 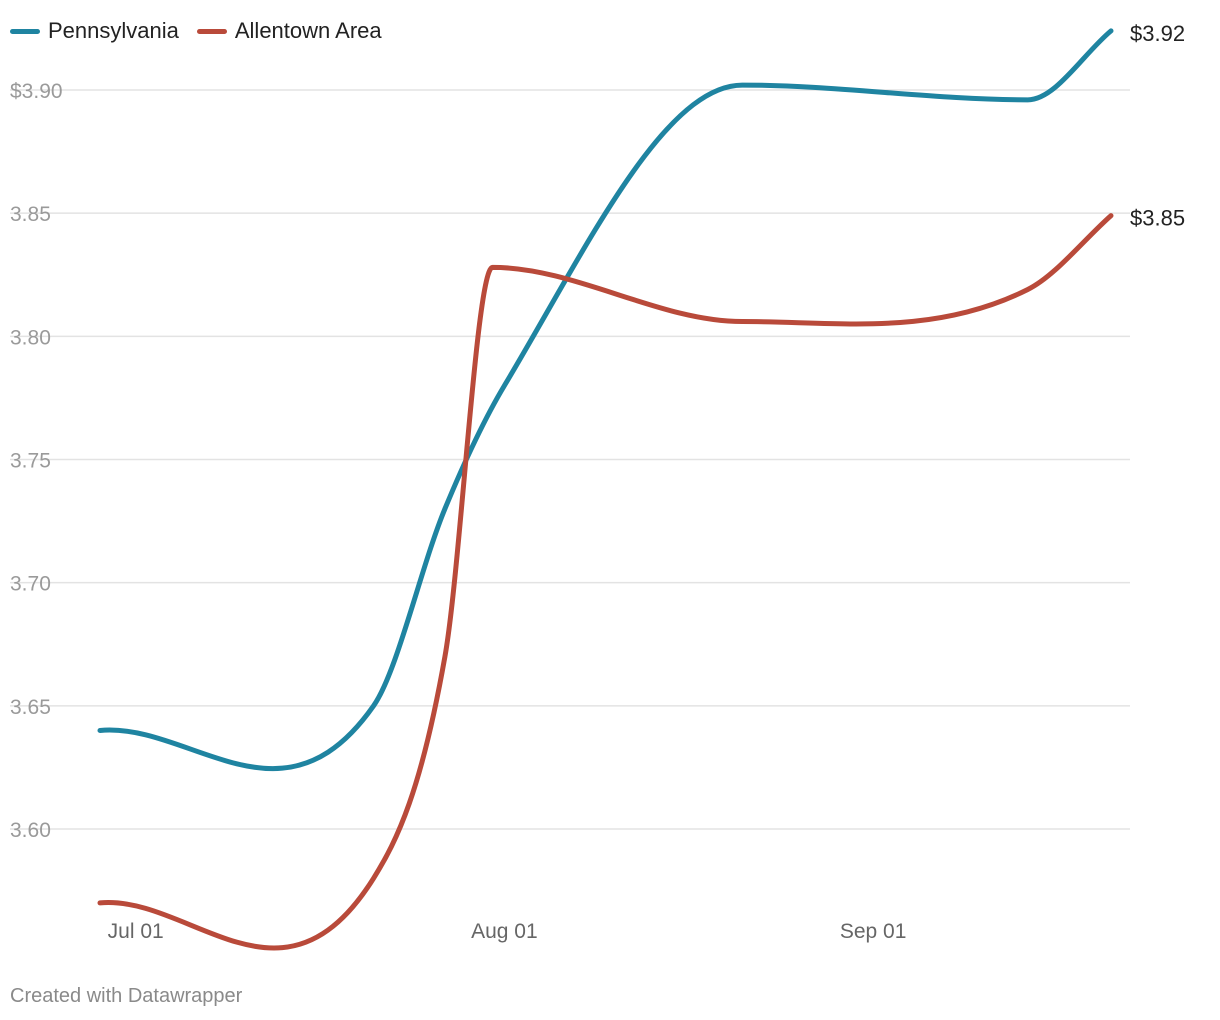 I want to click on datawrapper-credit: Created with Datawrapper, so click(x=126, y=996).